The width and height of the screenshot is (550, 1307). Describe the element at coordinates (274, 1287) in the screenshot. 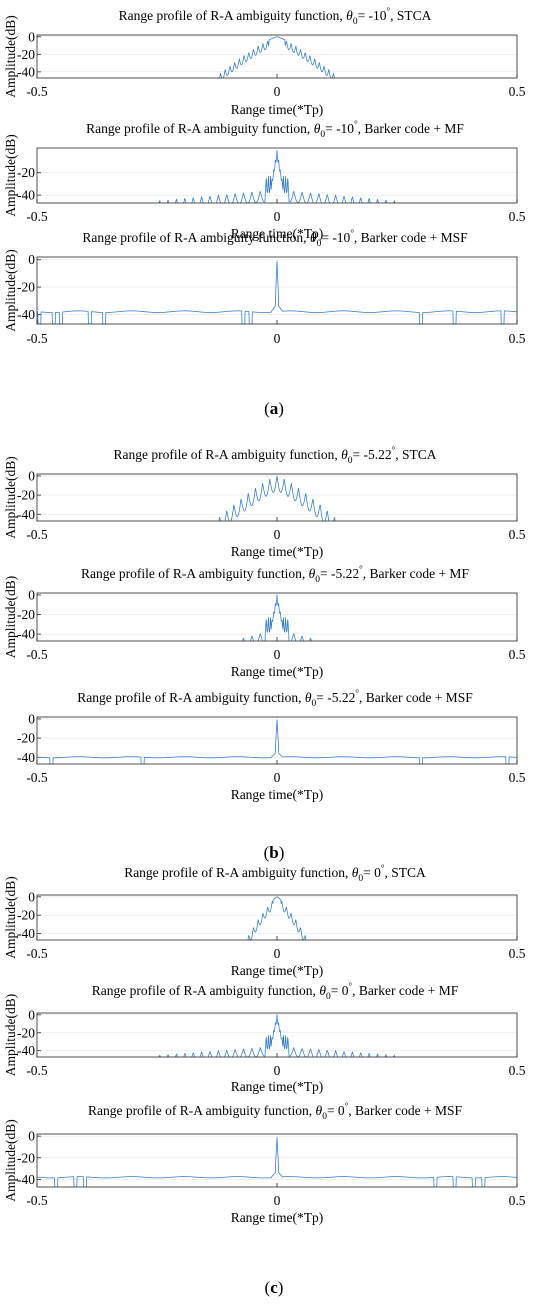

I see `panel-caption: (c)` at that location.